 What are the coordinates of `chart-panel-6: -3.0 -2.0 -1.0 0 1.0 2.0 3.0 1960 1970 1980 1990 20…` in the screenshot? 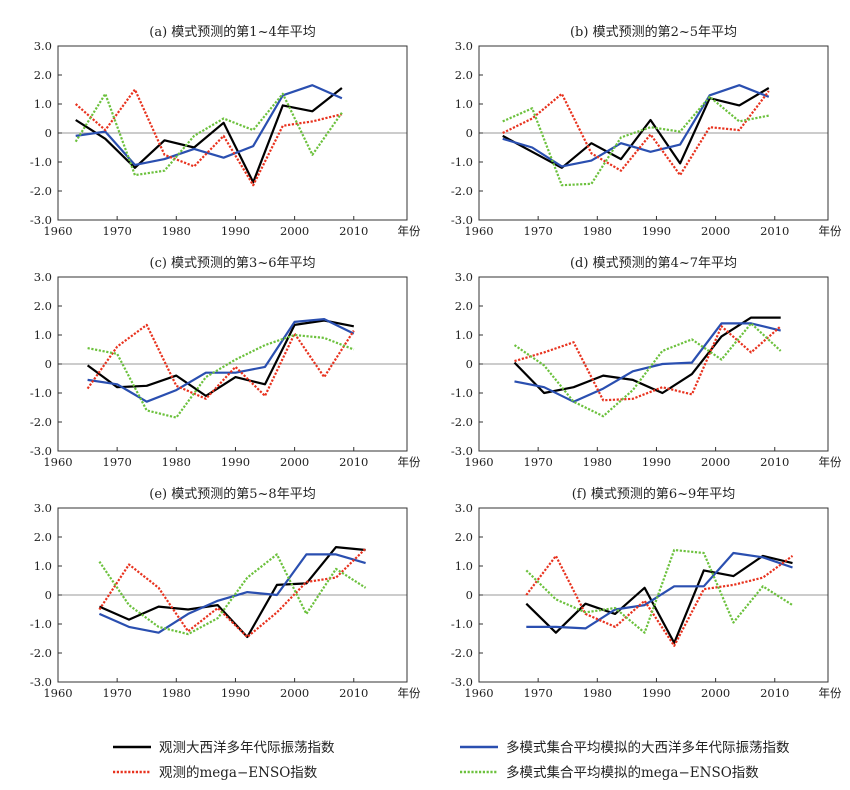 It's located at (646, 593).